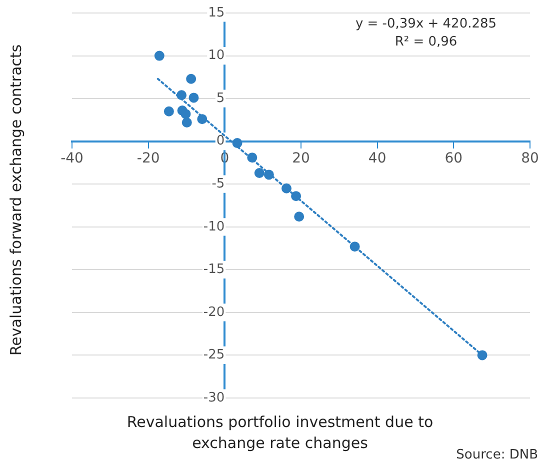  What do you see at coordinates (497, 454) in the screenshot?
I see `source-note: Source: DNB` at bounding box center [497, 454].